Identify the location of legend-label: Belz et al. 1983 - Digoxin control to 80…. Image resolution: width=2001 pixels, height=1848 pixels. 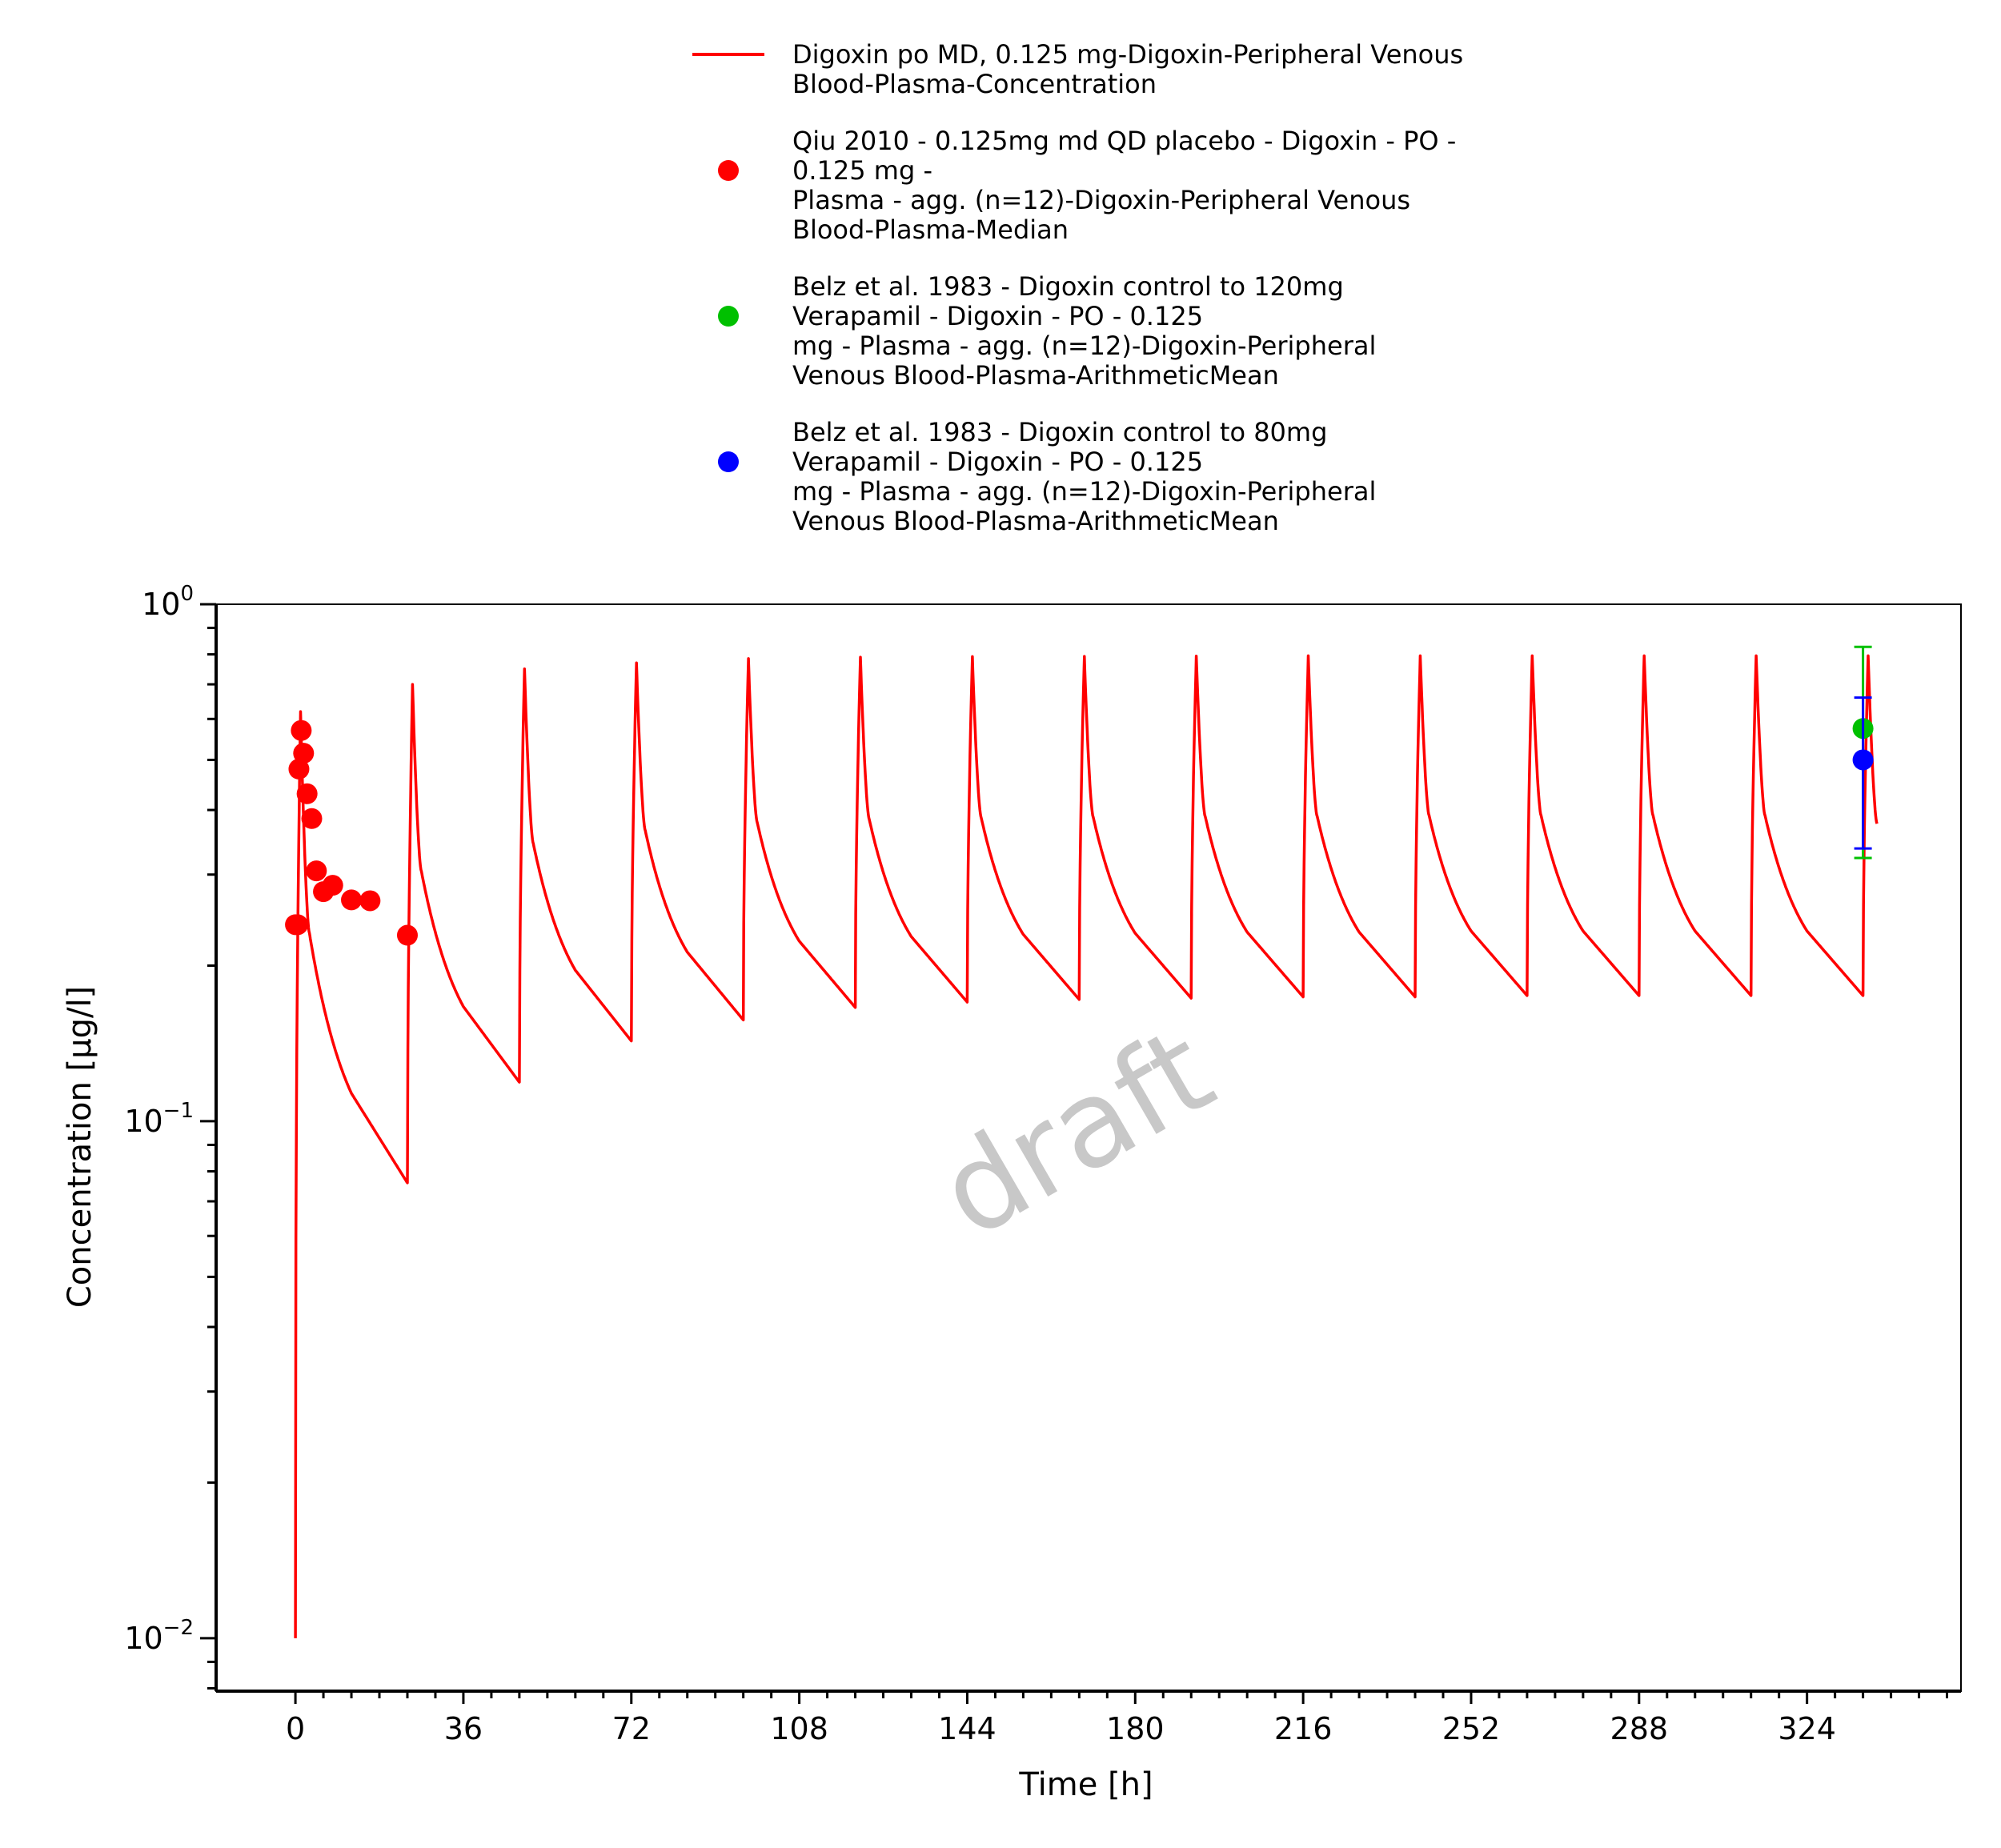
(1084, 476).